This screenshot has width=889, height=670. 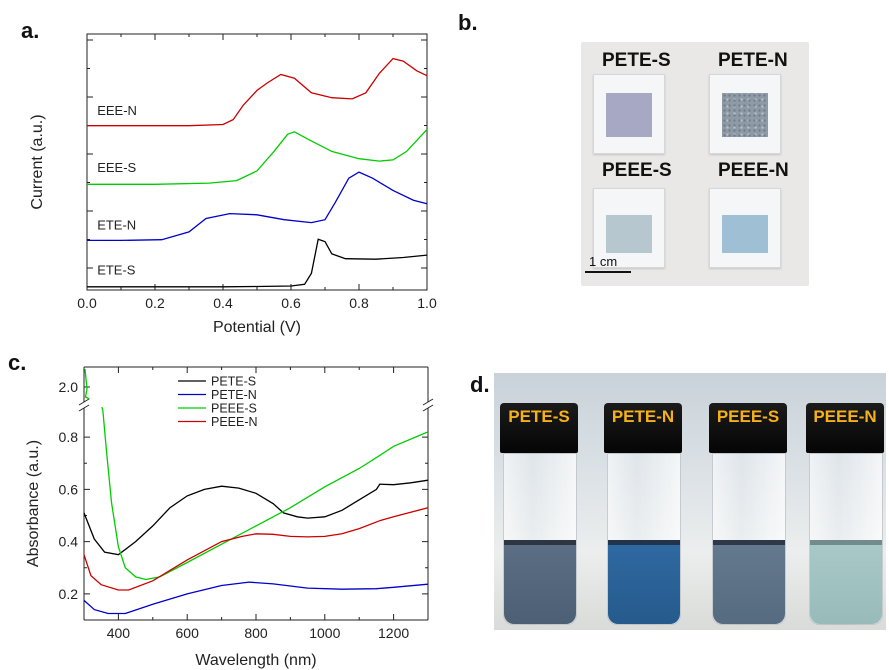 I want to click on vial-pete-s: PETE-S, so click(x=539, y=514).